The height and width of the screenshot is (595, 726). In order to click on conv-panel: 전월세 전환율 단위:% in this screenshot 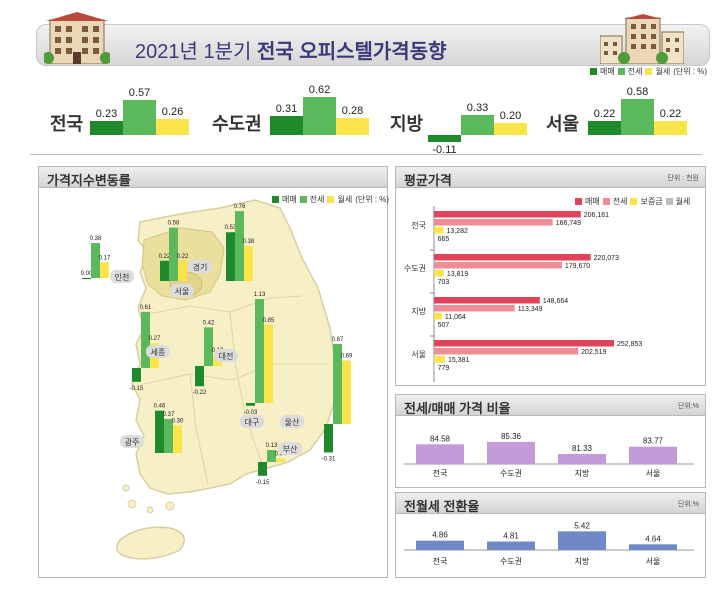, I will do `click(550, 535)`.